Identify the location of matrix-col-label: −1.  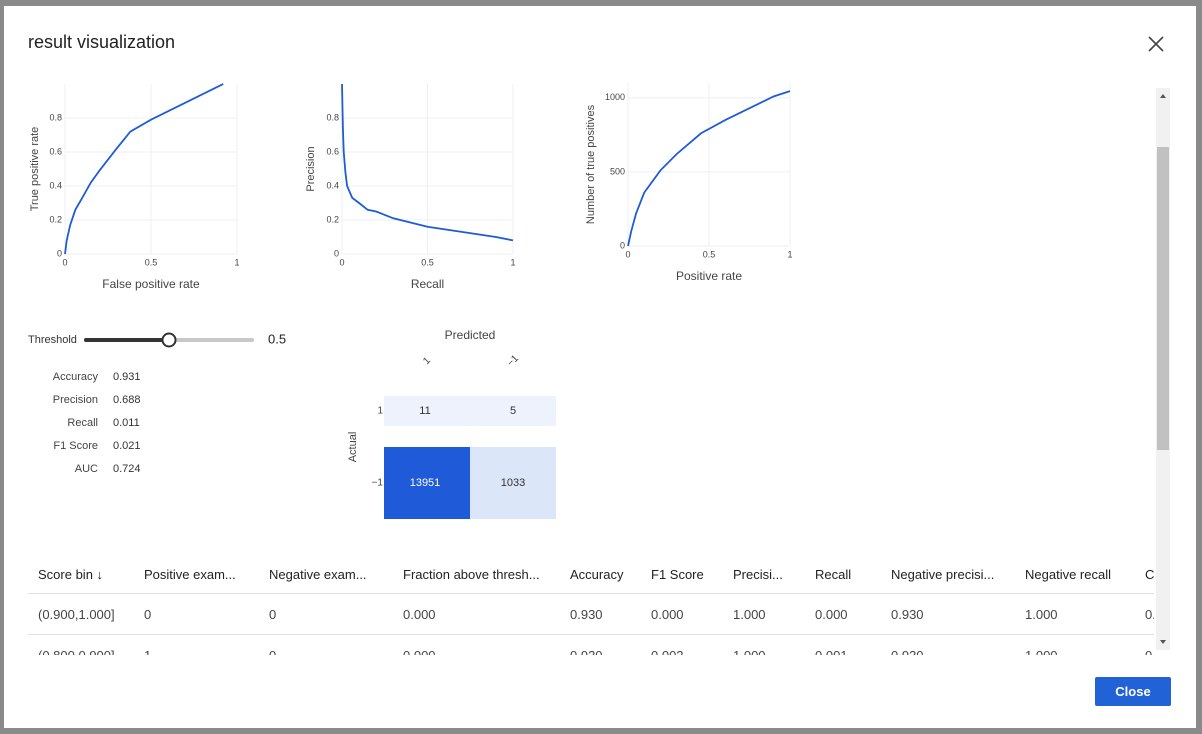
(513, 361).